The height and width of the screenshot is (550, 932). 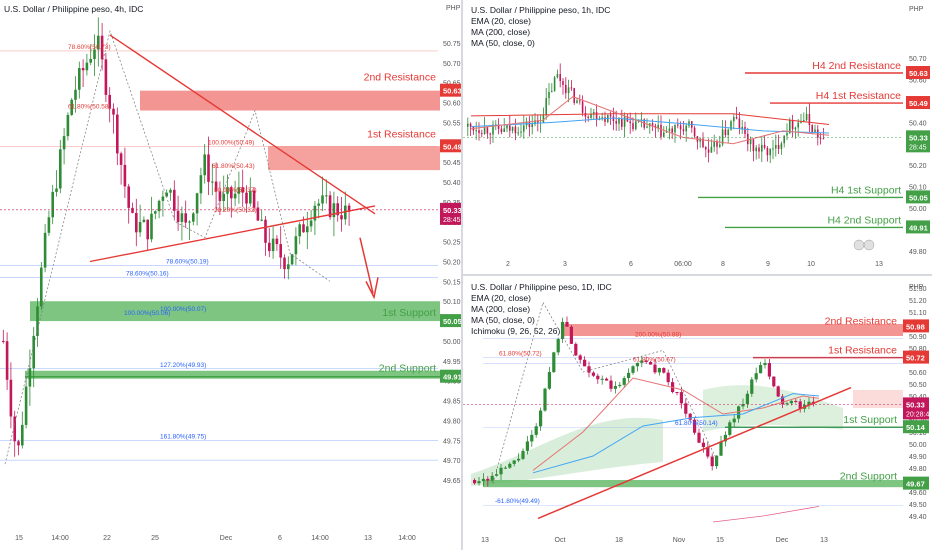 What do you see at coordinates (89, 47) in the screenshot?
I see `fib-label: 78.60%(50.73)` at bounding box center [89, 47].